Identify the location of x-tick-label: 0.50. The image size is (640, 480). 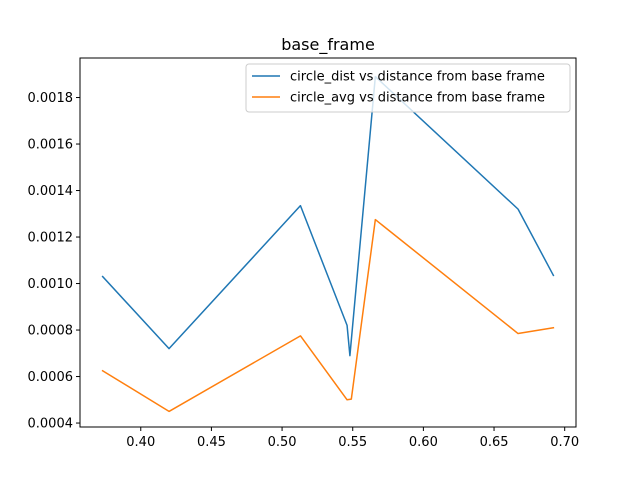
(282, 442).